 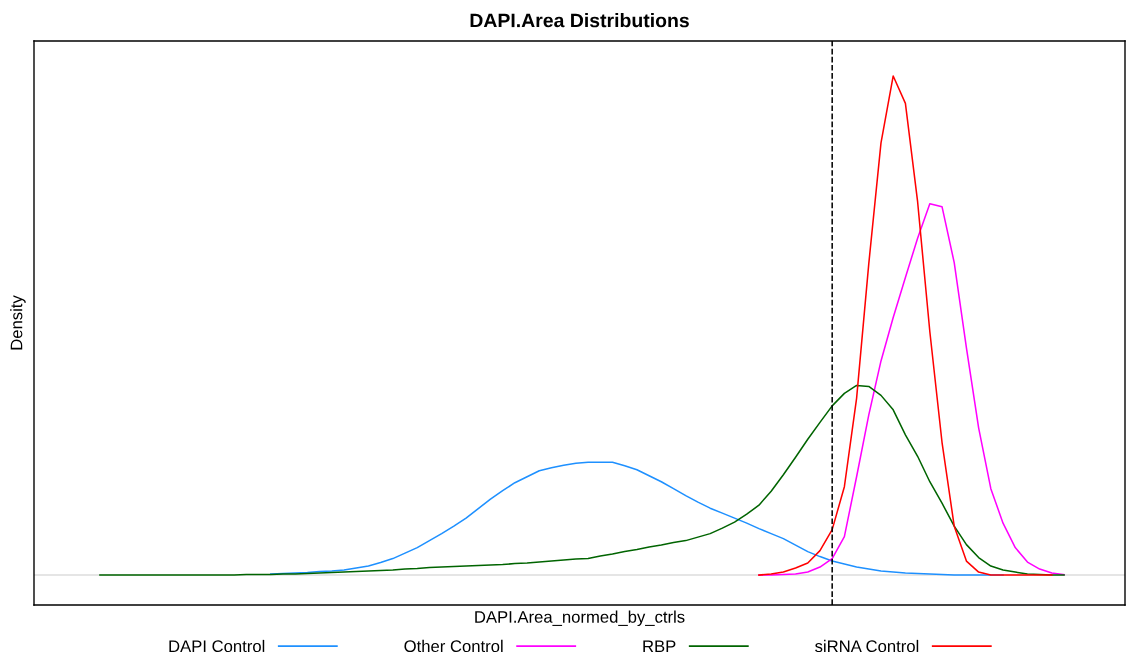 I want to click on chart-title: DAPI.Area Distributions, so click(x=579, y=20).